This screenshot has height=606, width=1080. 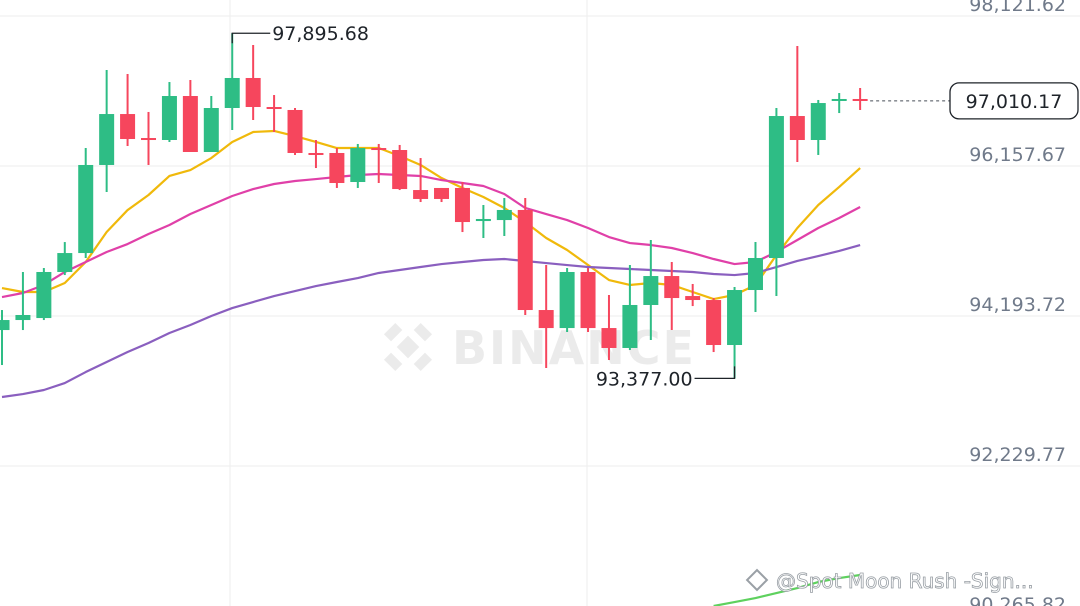 I want to click on y-tick-label: 90,265.82, so click(x=1017, y=600).